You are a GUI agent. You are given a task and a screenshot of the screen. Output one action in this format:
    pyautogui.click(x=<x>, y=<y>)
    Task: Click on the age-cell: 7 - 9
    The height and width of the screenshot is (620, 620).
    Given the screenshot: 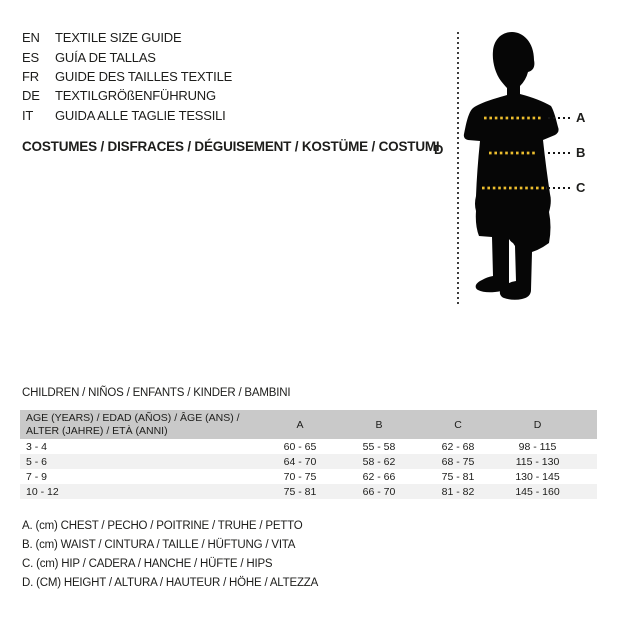 What is the action you would take?
    pyautogui.click(x=37, y=476)
    